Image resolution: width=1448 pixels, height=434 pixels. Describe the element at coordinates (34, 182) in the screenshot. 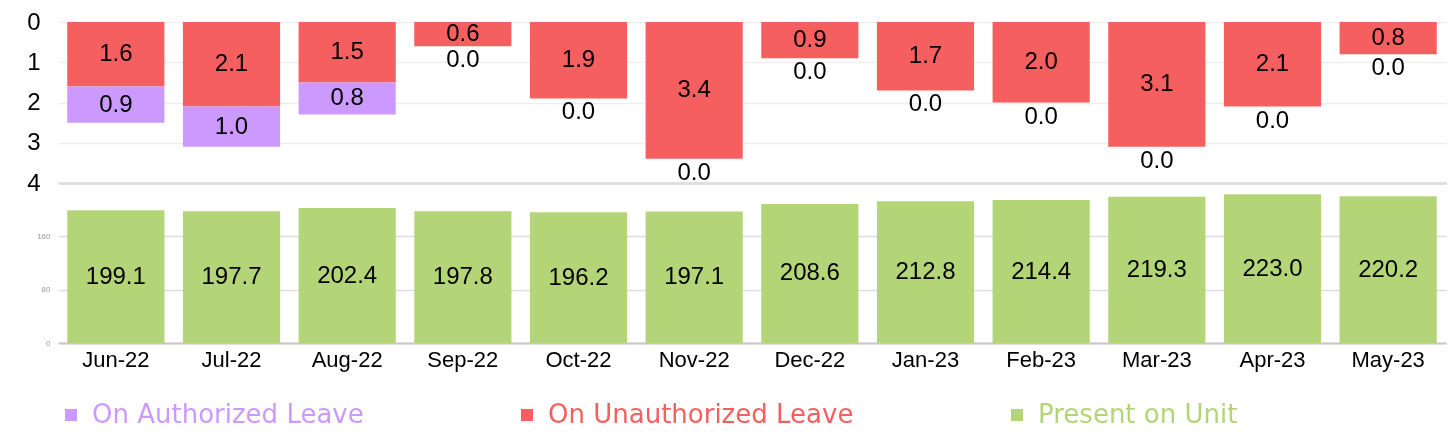

I see `y-tick-label: 4` at that location.